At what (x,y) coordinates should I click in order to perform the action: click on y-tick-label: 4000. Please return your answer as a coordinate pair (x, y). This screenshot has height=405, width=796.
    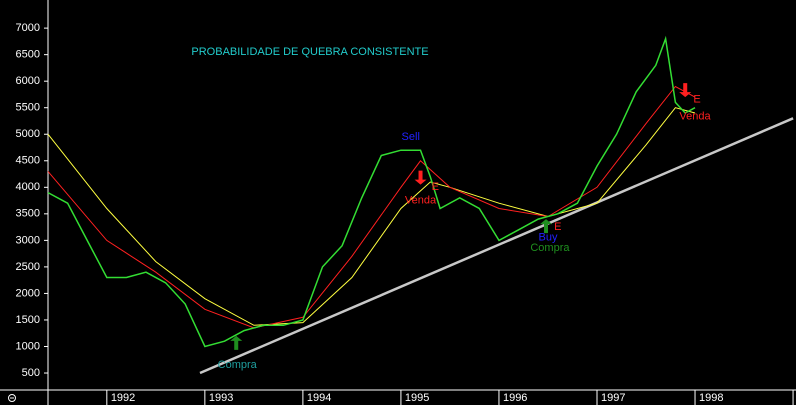
    Looking at the image, I should click on (28, 187).